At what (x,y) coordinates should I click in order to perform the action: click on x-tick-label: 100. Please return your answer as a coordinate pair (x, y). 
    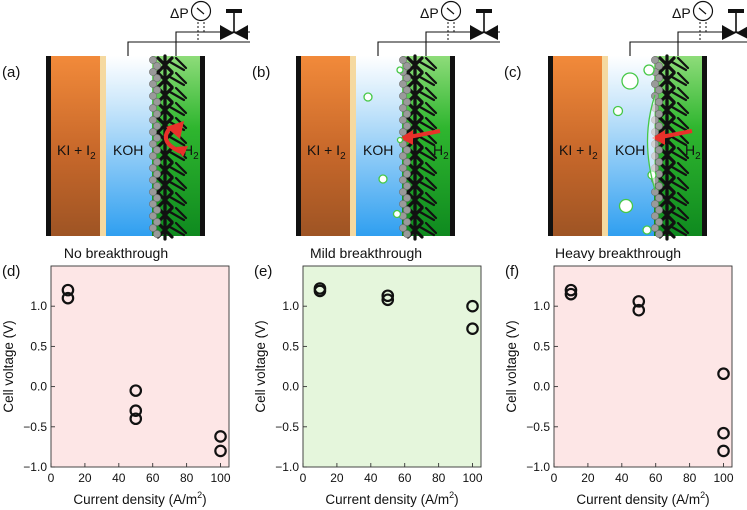
    Looking at the image, I should click on (724, 478).